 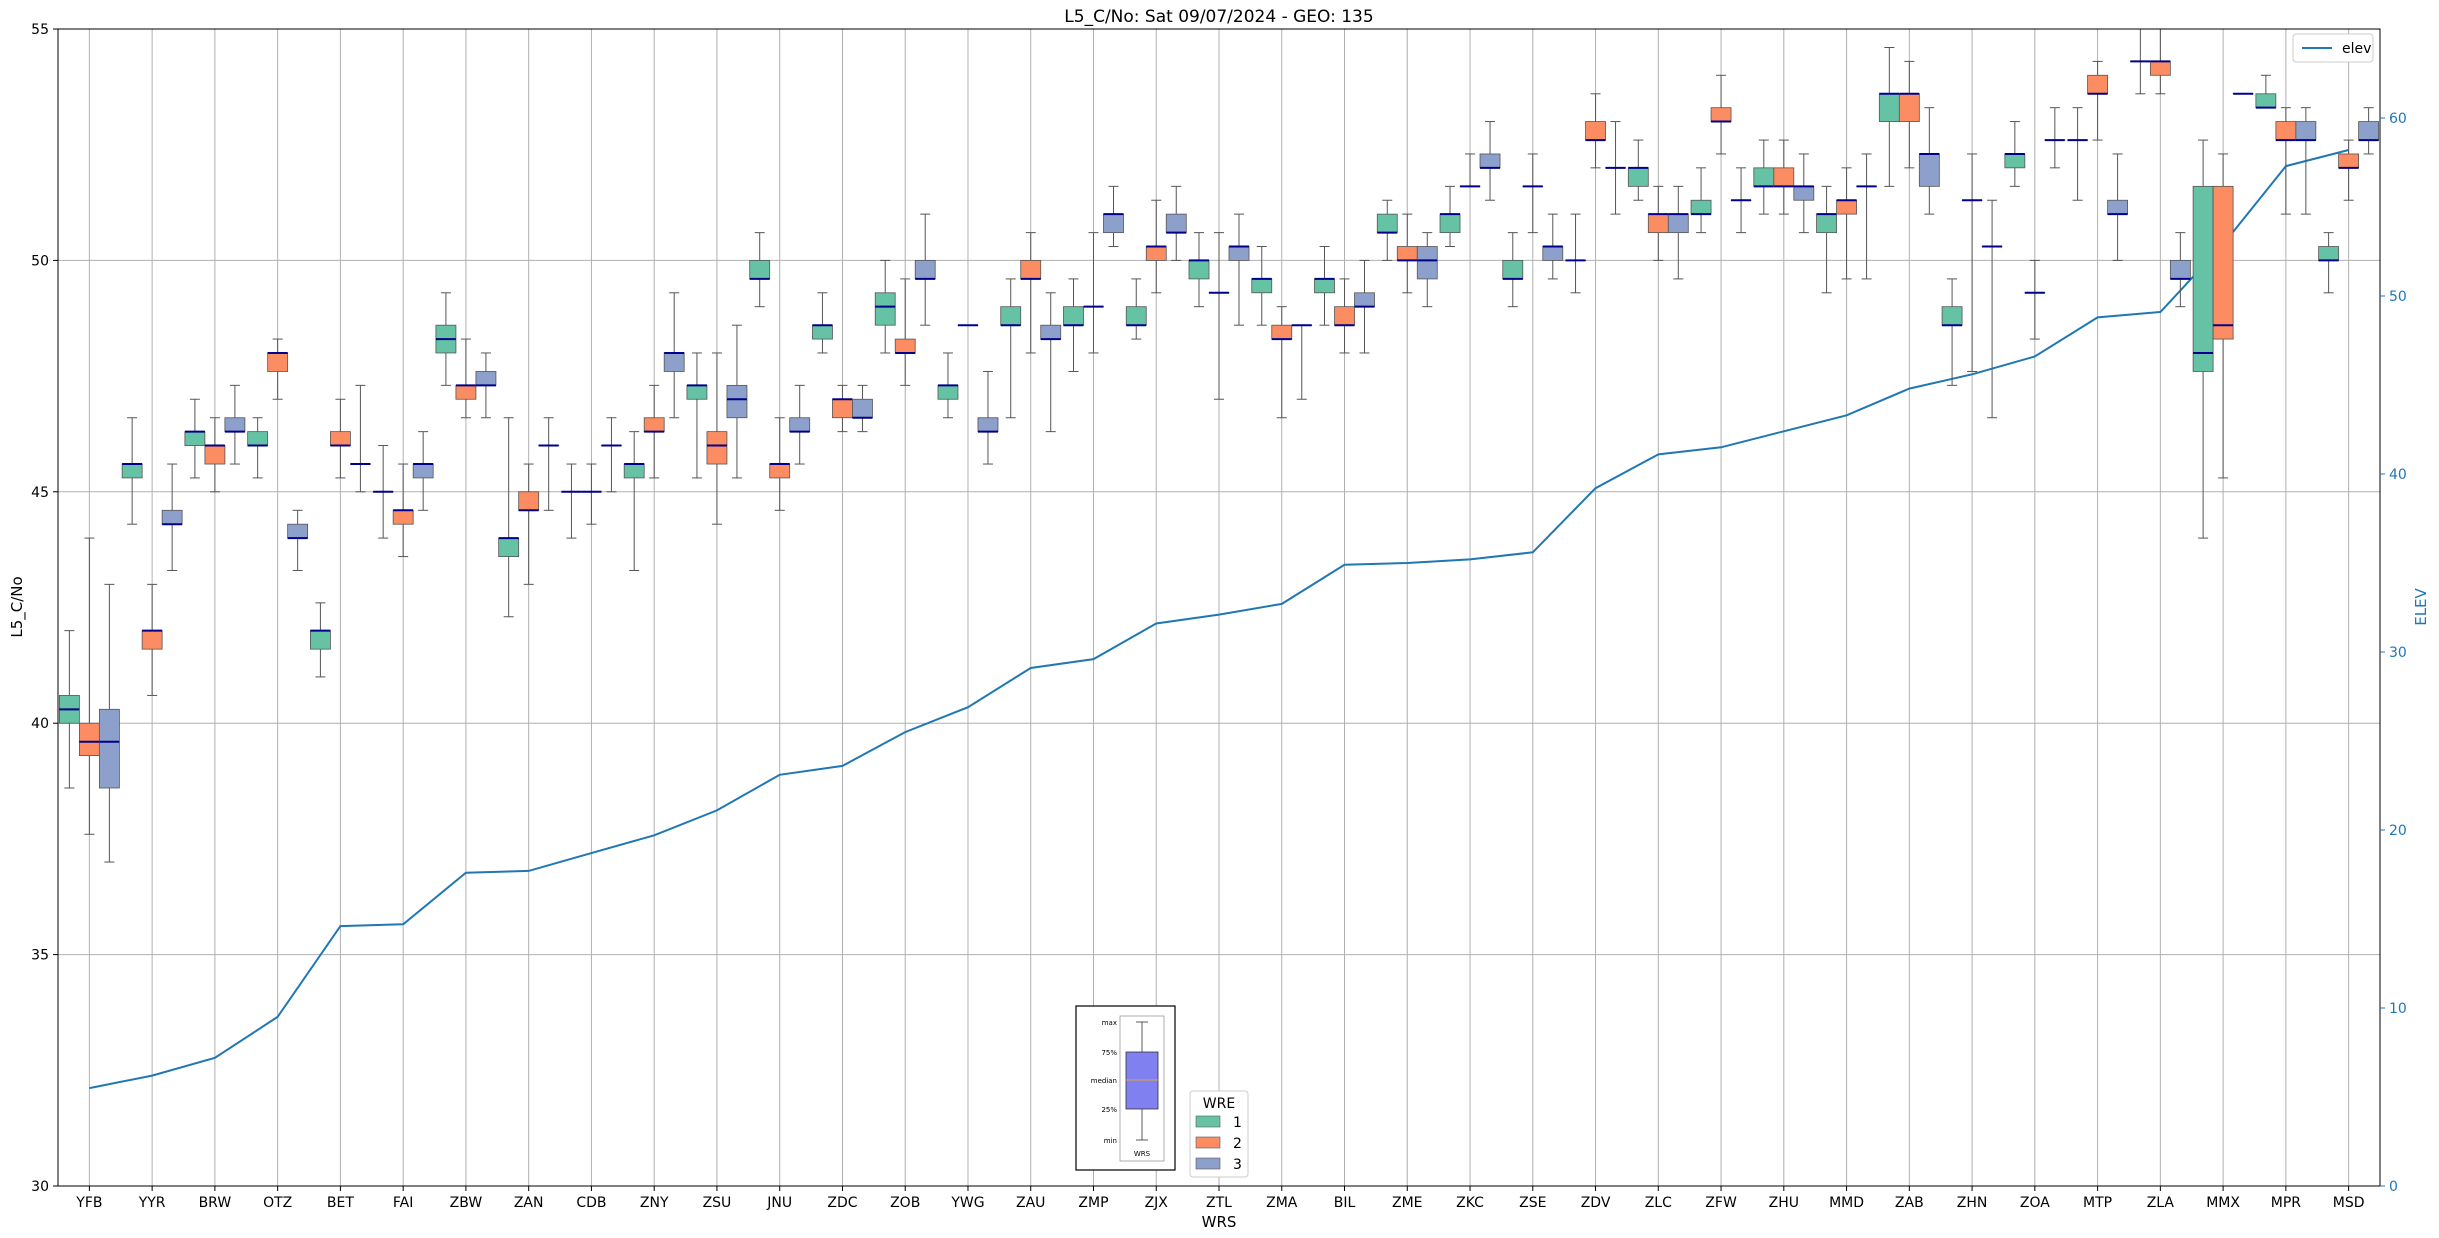 I want to click on box-ZDC-wre2, so click(x=842, y=408).